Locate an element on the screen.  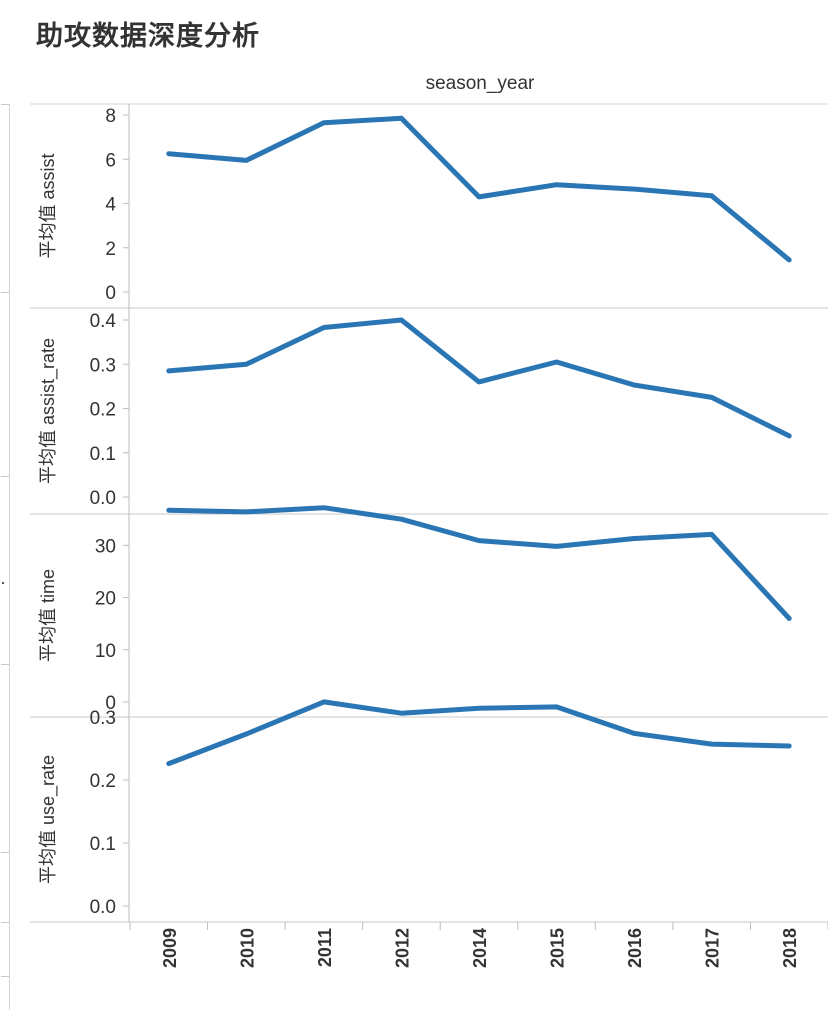
y-tick-label: 8 is located at coordinates (110, 116).